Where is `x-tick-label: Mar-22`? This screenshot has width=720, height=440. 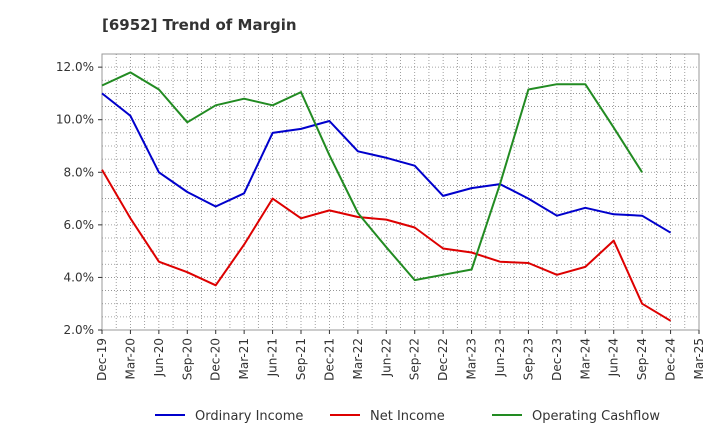 x-tick-label: Mar-22 is located at coordinates (358, 358).